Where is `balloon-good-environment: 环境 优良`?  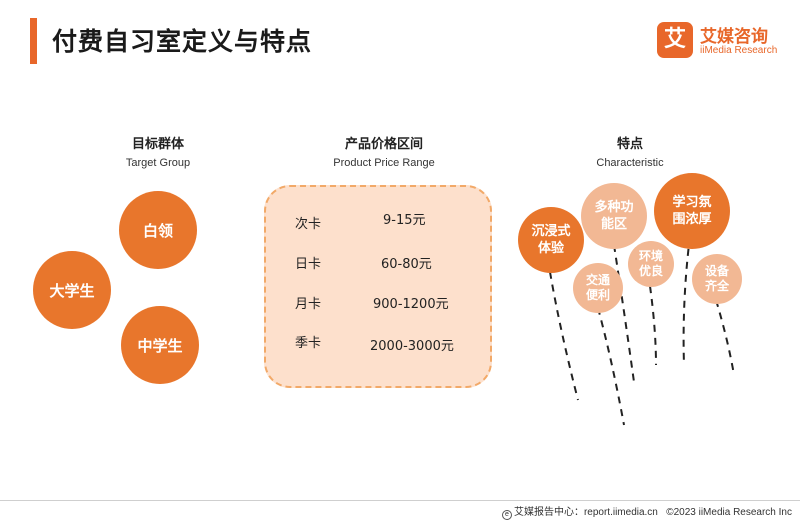 balloon-good-environment: 环境 优良 is located at coordinates (651, 264).